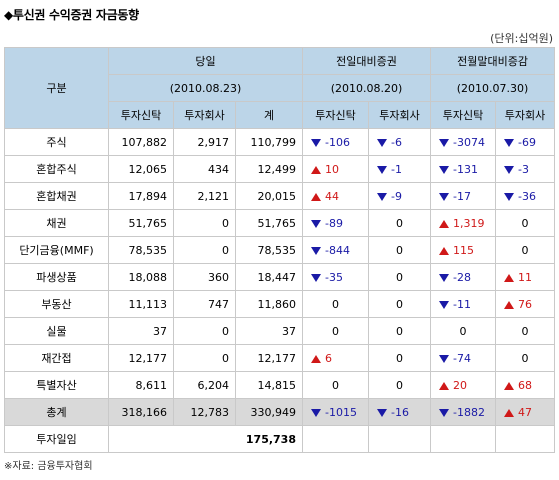  What do you see at coordinates (469, 412) in the screenshot?
I see `change-value: -1882` at bounding box center [469, 412].